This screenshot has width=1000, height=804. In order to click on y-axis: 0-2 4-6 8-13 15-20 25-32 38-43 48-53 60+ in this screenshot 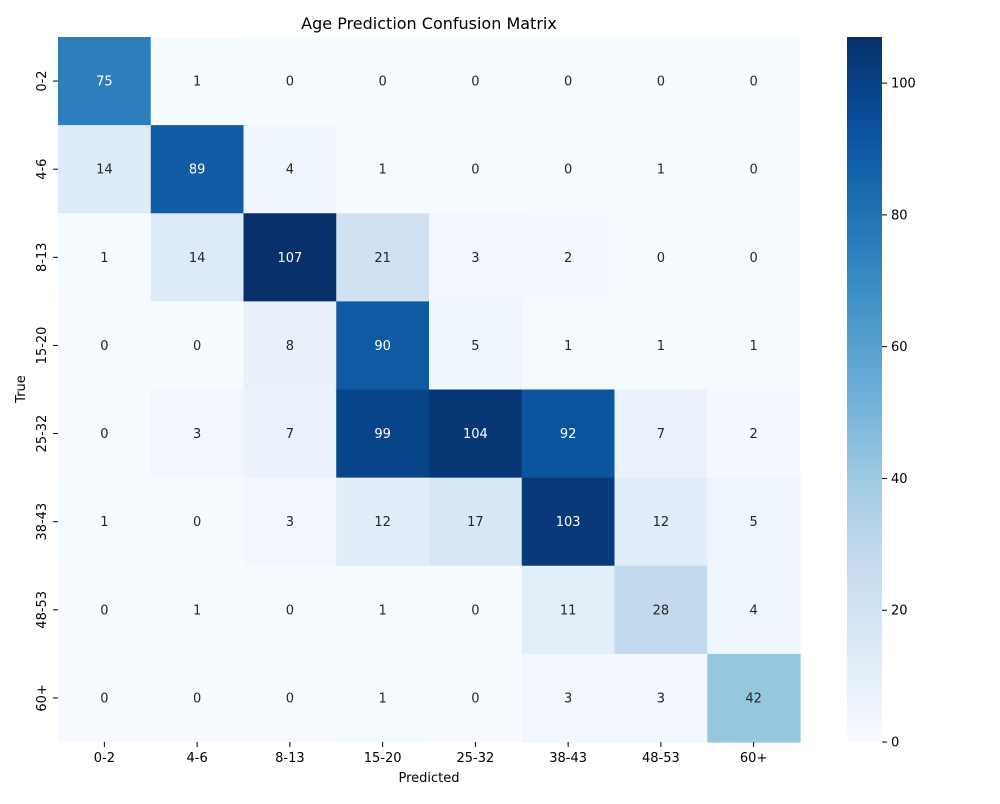, I will do `click(46, 391)`.